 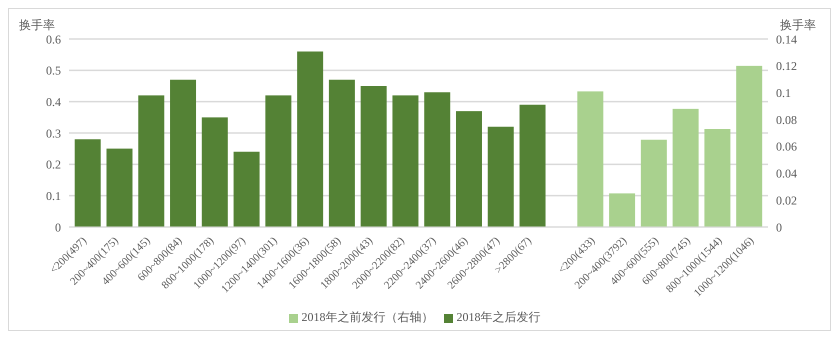 I want to click on y2-tick-label: 0.06, so click(x=786, y=147).